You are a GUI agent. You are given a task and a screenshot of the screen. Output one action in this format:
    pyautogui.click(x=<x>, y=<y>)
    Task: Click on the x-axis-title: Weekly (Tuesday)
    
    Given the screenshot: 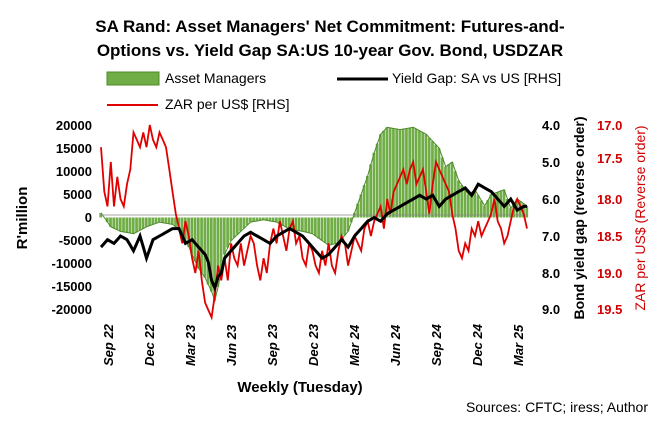 What is the action you would take?
    pyautogui.click(x=299, y=387)
    